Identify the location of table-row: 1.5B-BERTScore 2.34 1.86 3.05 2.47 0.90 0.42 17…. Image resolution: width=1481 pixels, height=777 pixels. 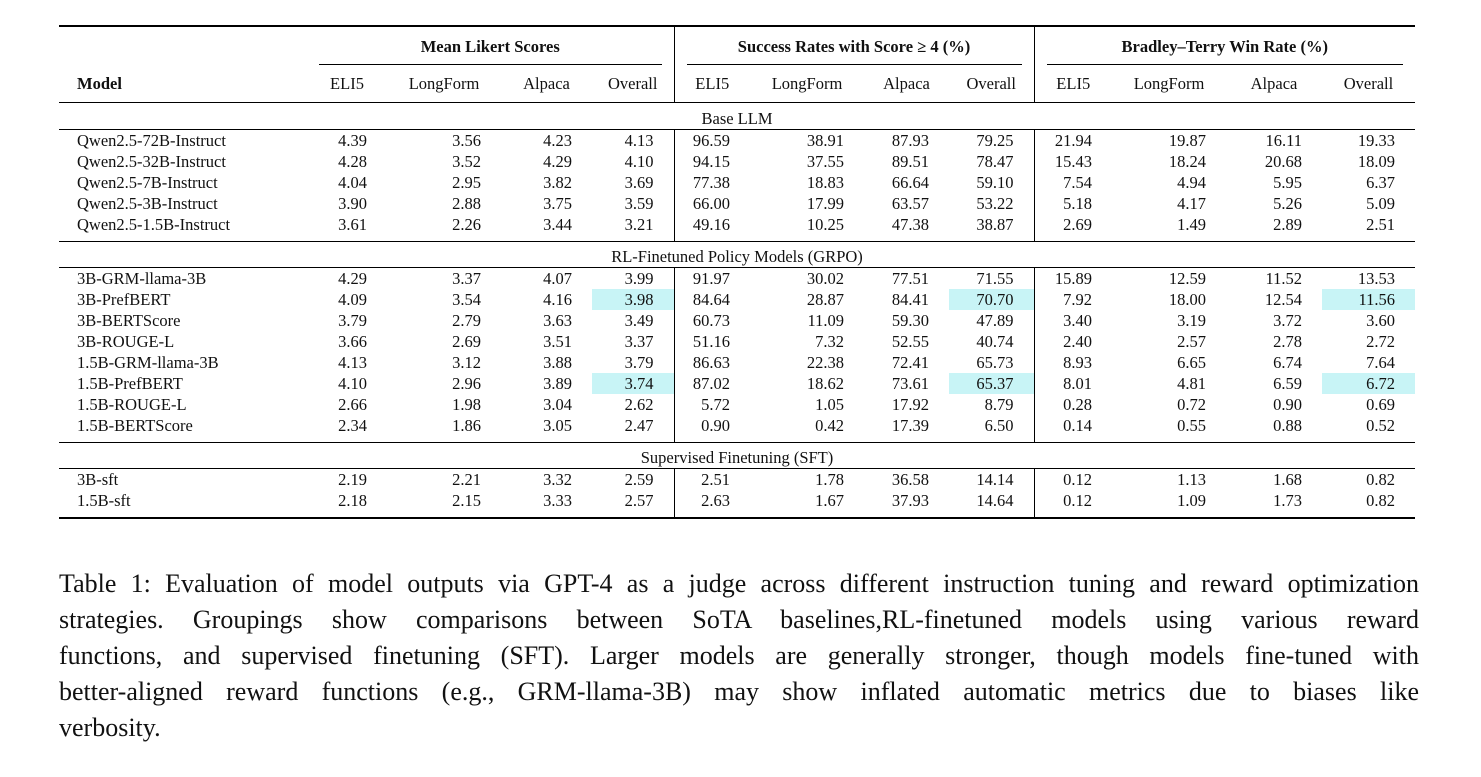
(737, 429).